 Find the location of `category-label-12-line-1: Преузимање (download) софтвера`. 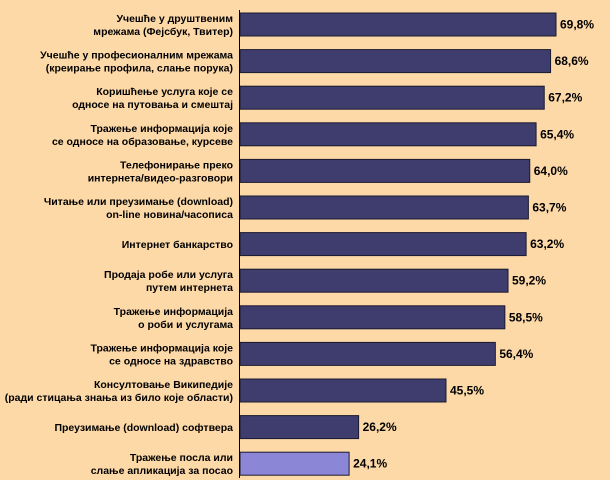

category-label-12-line-1: Преузимање (download) софтвера is located at coordinates (143, 428).